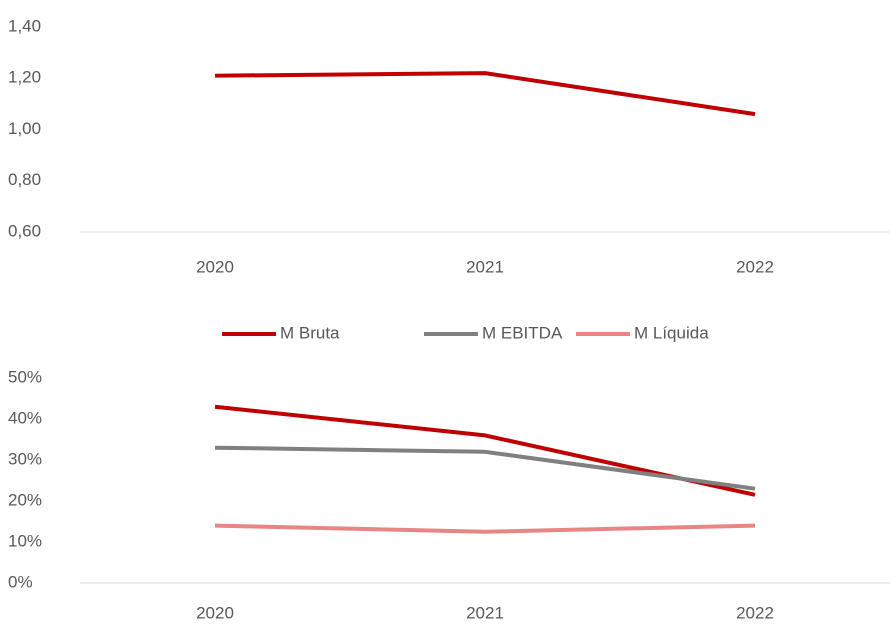 The width and height of the screenshot is (890, 624). What do you see at coordinates (24, 179) in the screenshot?
I see `y-tick-label: 0,80` at bounding box center [24, 179].